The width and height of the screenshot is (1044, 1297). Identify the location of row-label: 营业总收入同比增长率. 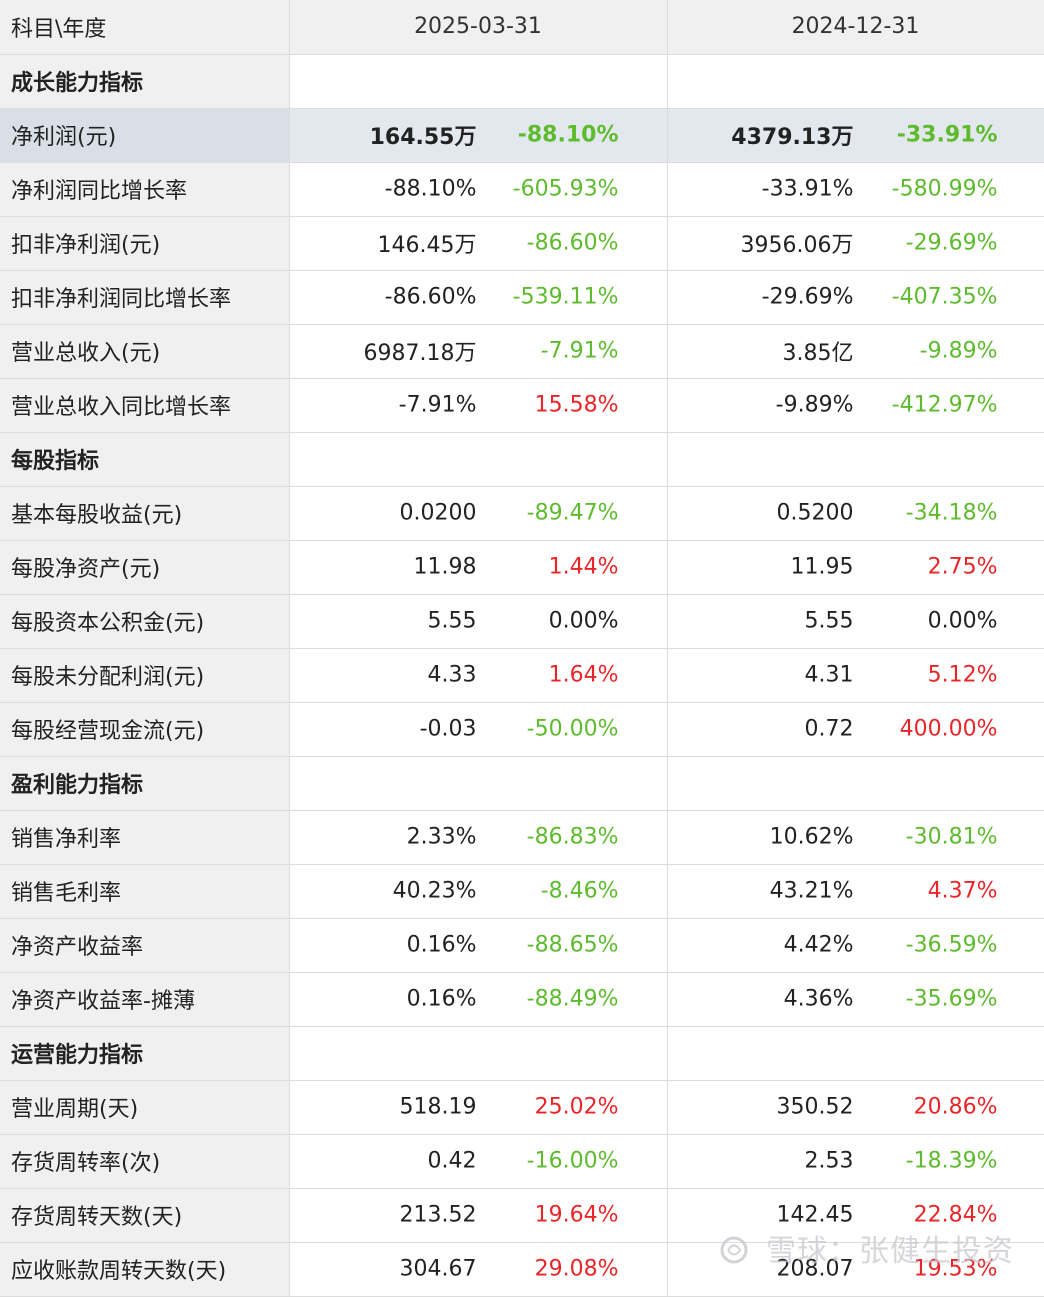
(145, 405).